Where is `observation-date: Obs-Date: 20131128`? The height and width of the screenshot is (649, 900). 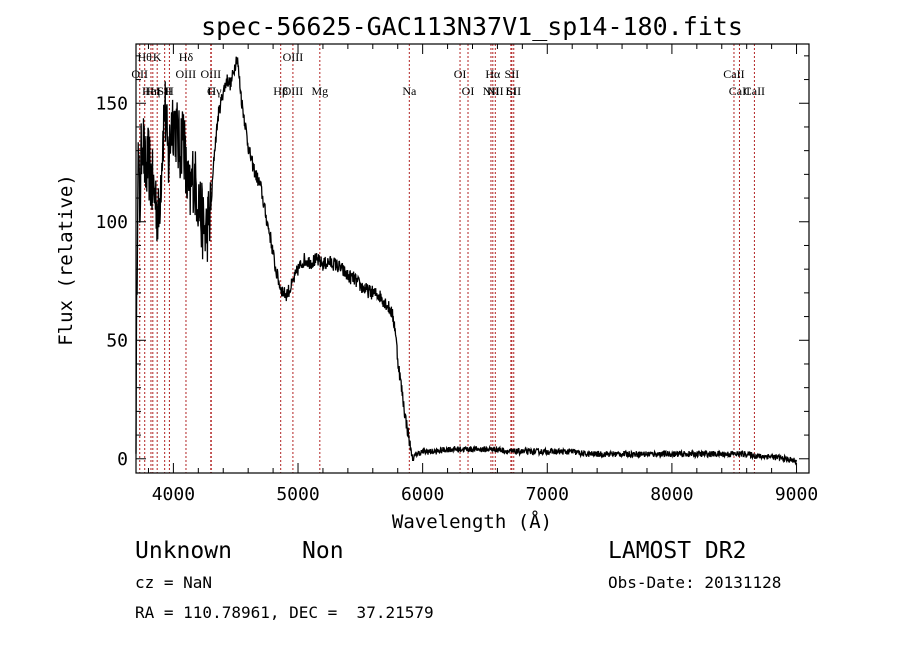 observation-date: Obs-Date: 20131128 is located at coordinates (695, 582).